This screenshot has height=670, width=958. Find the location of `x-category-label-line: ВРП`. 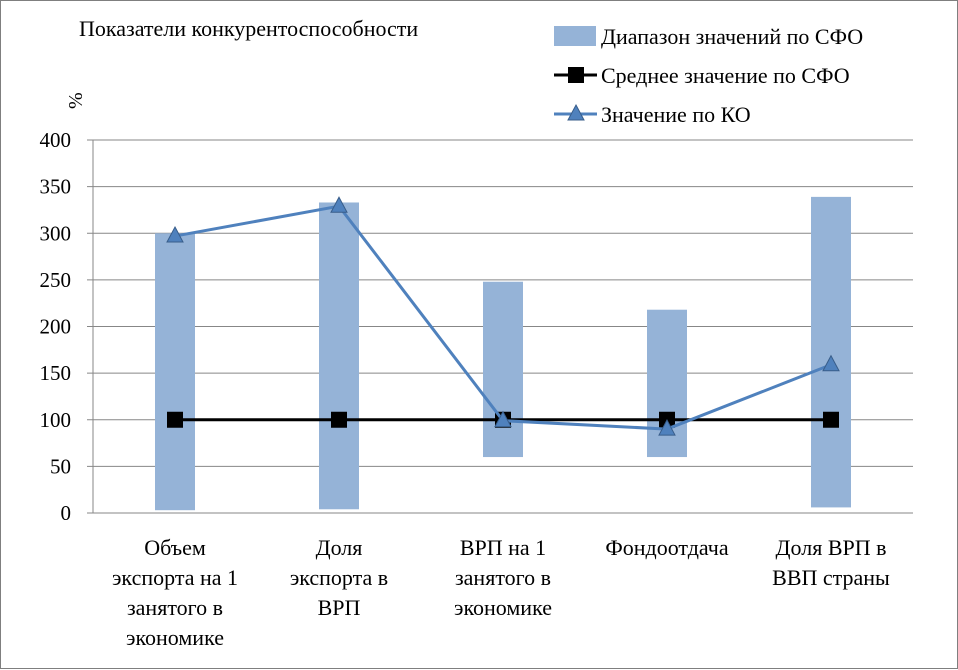

x-category-label-line: ВРП is located at coordinates (339, 607).